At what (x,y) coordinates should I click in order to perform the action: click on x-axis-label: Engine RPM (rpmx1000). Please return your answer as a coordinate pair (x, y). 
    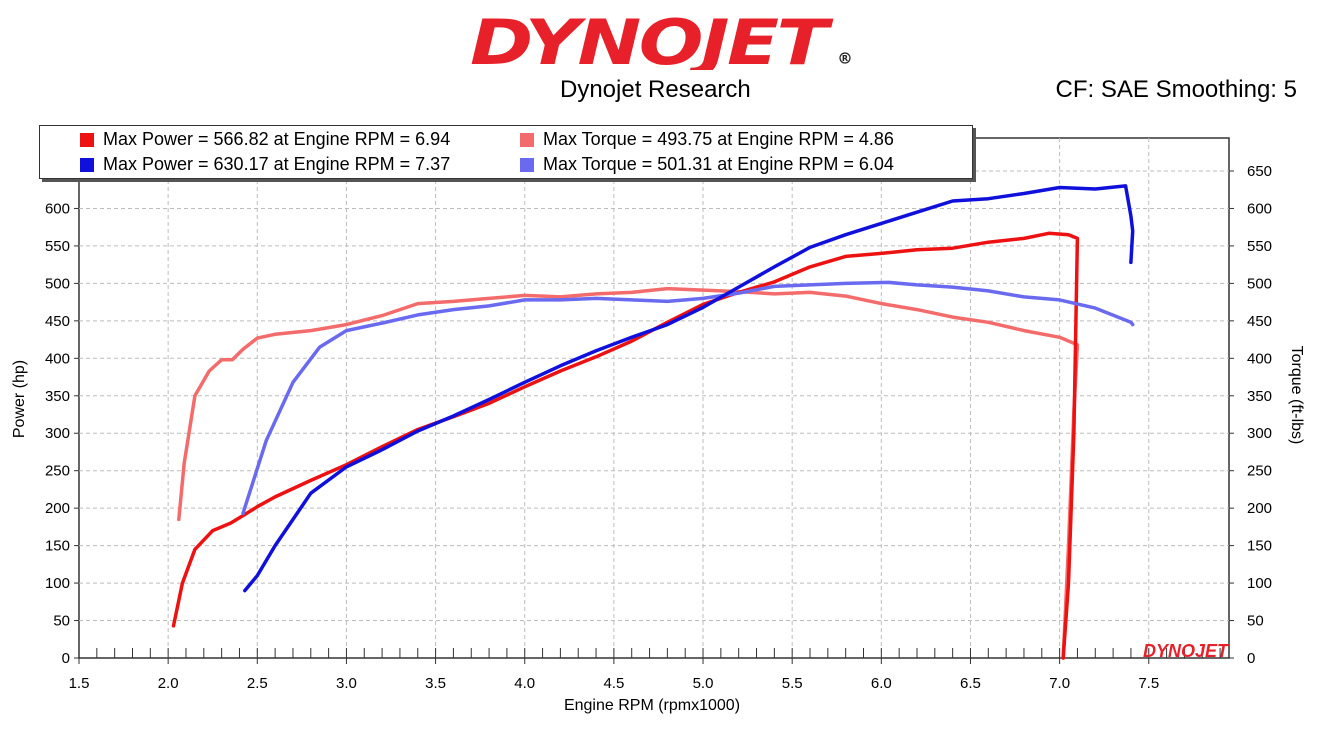
    Looking at the image, I should click on (652, 705).